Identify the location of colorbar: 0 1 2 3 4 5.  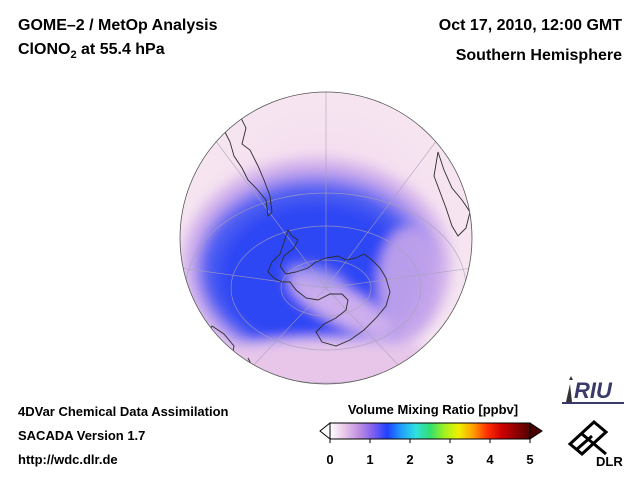
(431, 444).